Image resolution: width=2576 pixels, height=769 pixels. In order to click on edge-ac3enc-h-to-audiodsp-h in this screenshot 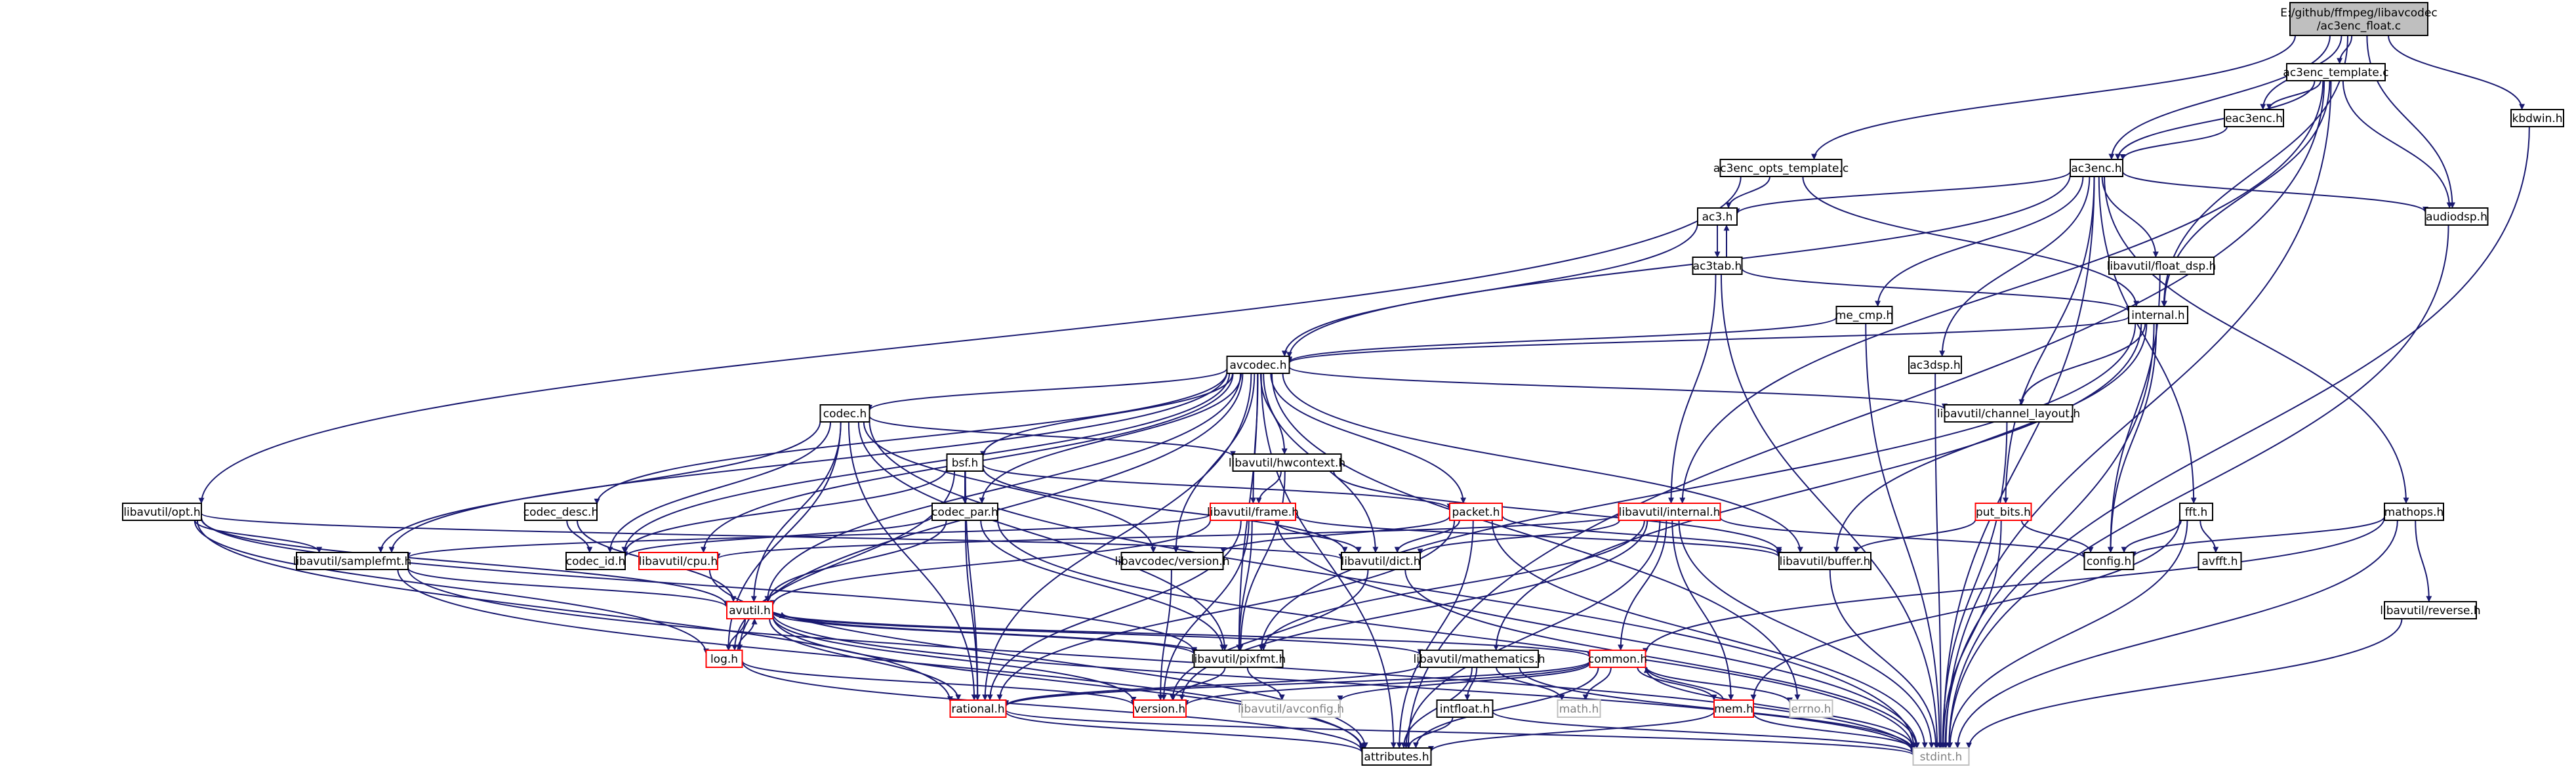, I will do `click(2274, 192)`.